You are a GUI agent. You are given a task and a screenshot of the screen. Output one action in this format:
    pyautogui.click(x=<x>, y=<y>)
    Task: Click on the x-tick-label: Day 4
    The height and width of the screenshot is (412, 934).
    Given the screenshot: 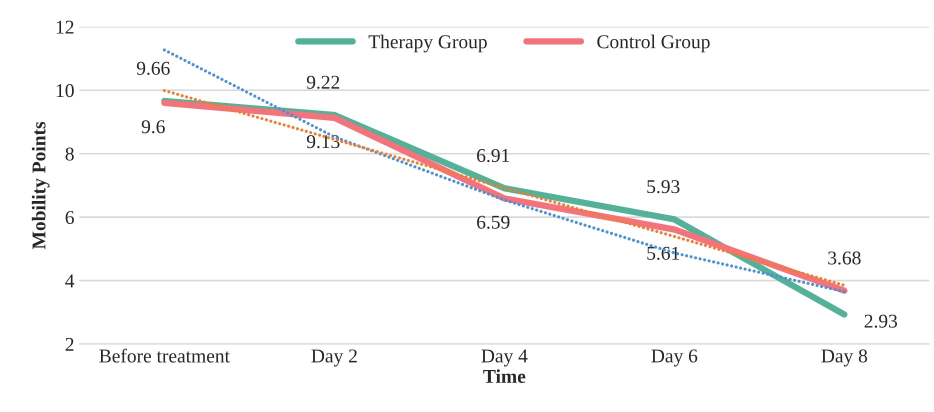 What is the action you would take?
    pyautogui.click(x=504, y=358)
    